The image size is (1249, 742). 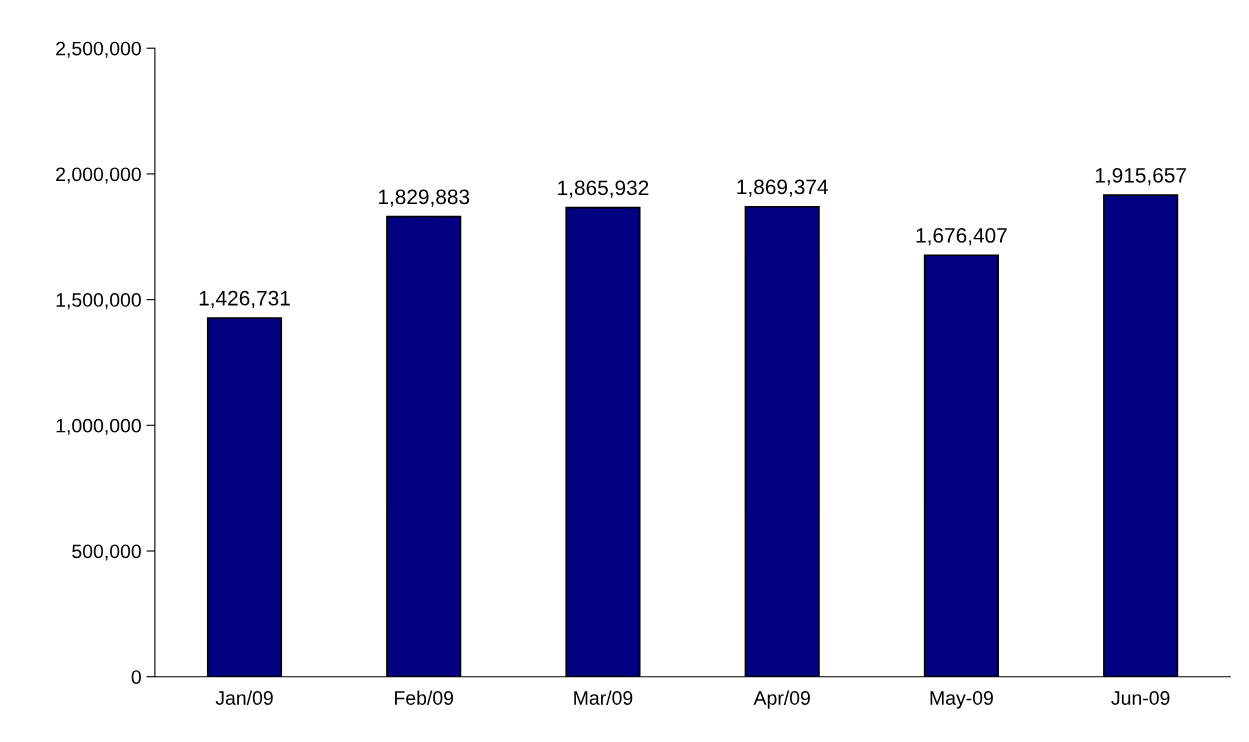 I want to click on data-label: 1,869,374, so click(x=782, y=188).